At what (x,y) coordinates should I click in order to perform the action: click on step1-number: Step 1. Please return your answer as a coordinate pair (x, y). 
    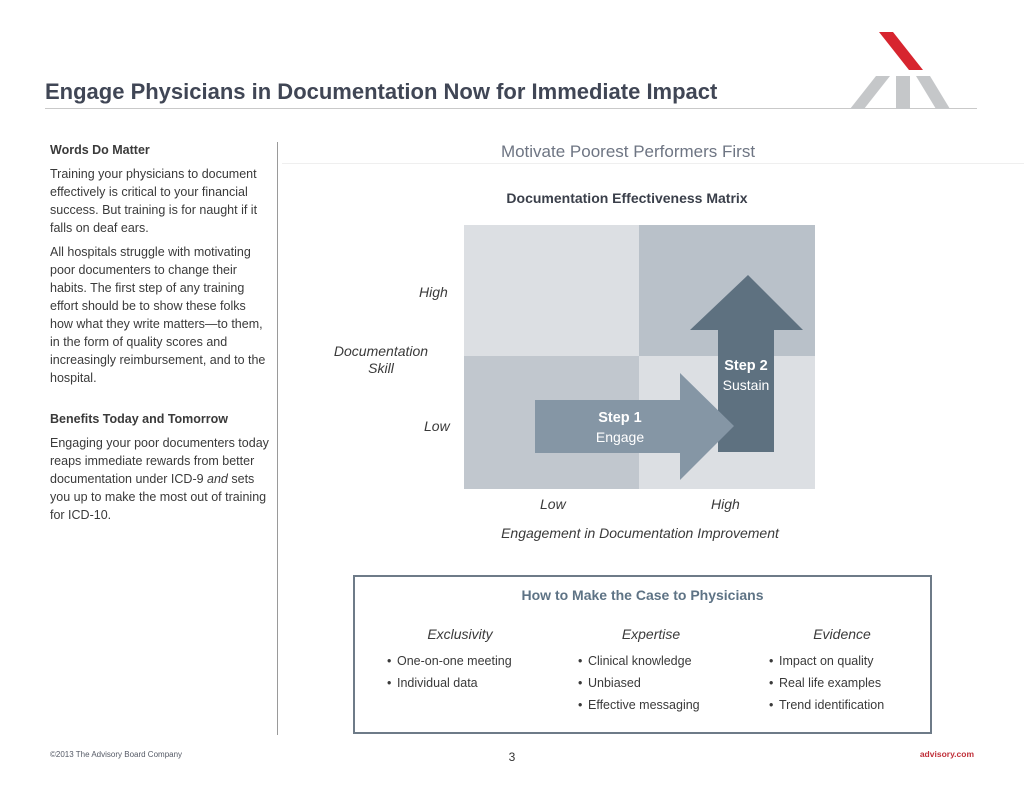
    Looking at the image, I should click on (620, 418).